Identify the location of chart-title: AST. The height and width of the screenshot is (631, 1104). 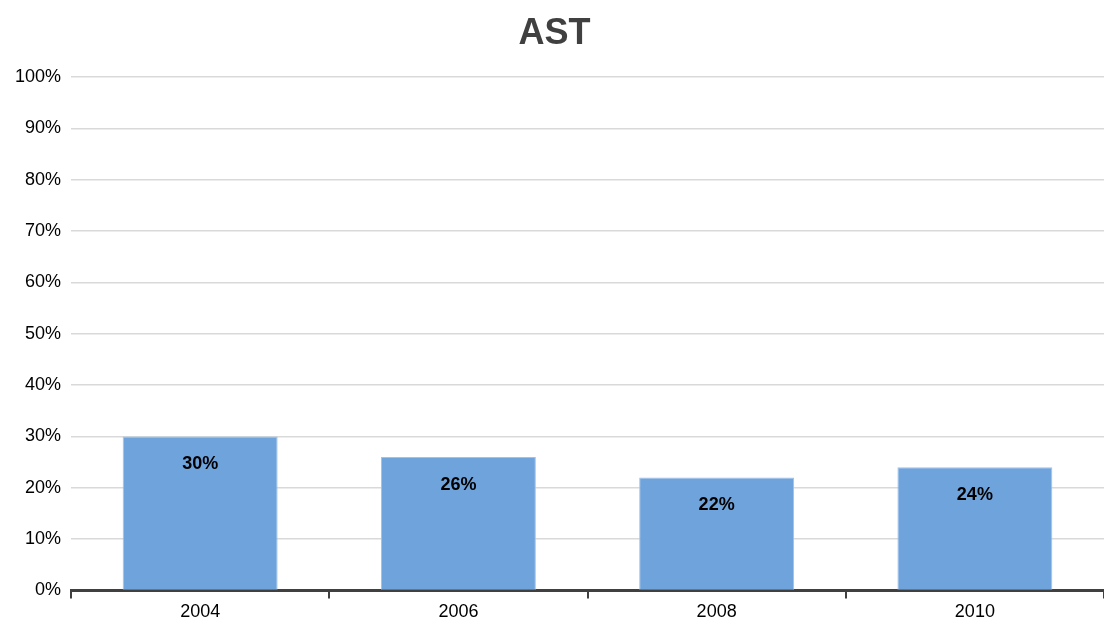
(554, 31).